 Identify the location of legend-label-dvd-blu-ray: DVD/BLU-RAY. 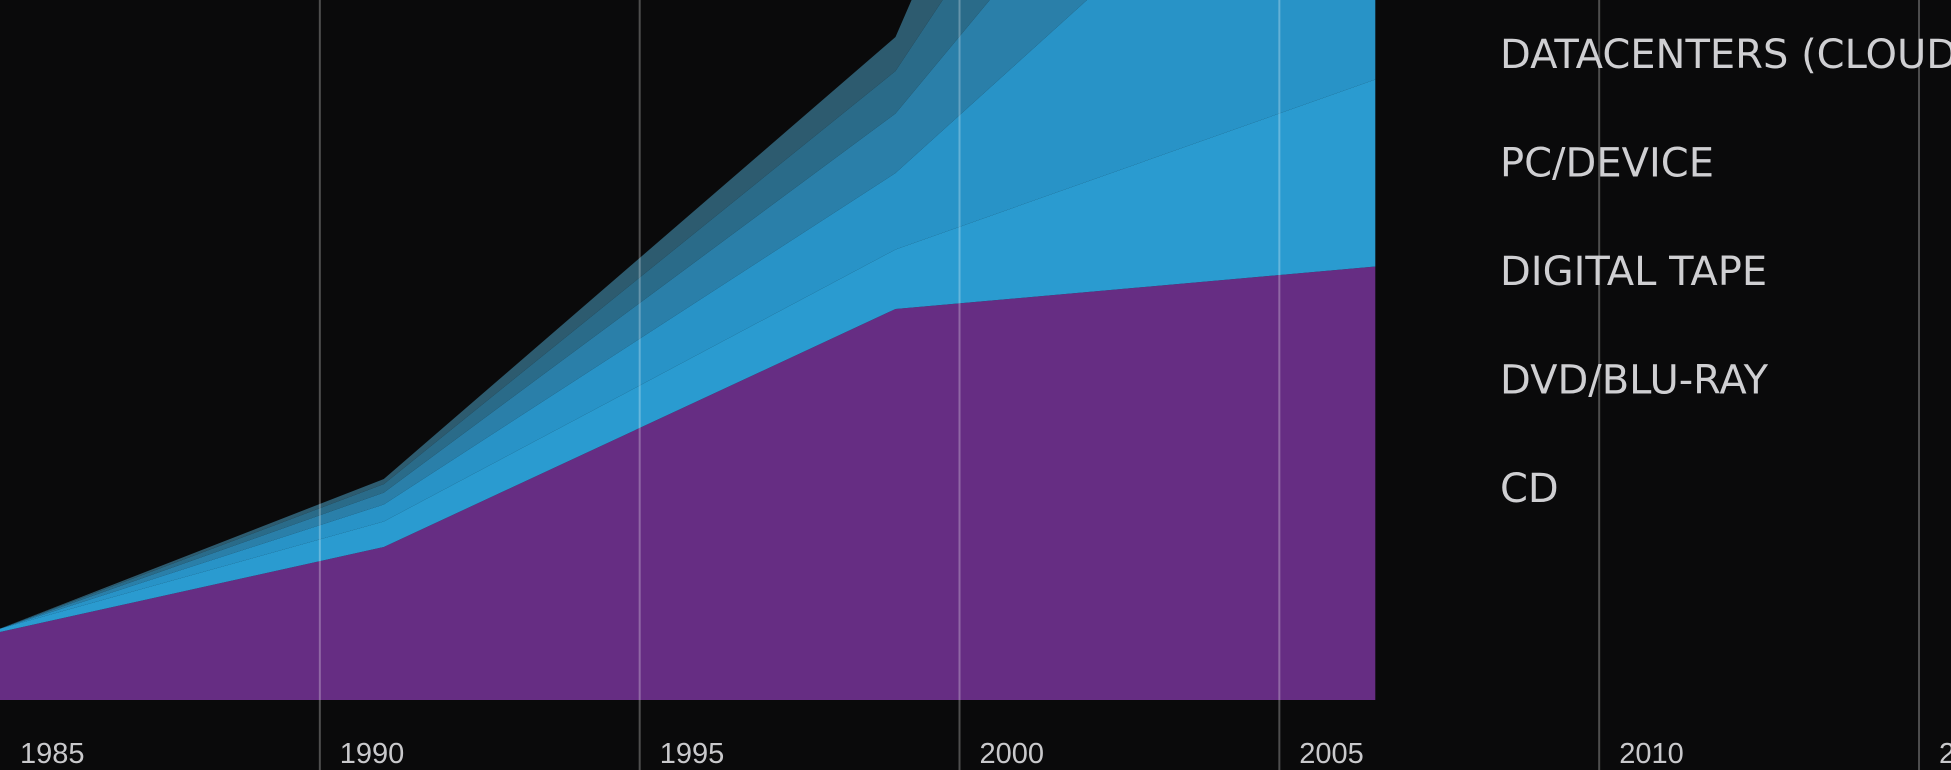
(1634, 381).